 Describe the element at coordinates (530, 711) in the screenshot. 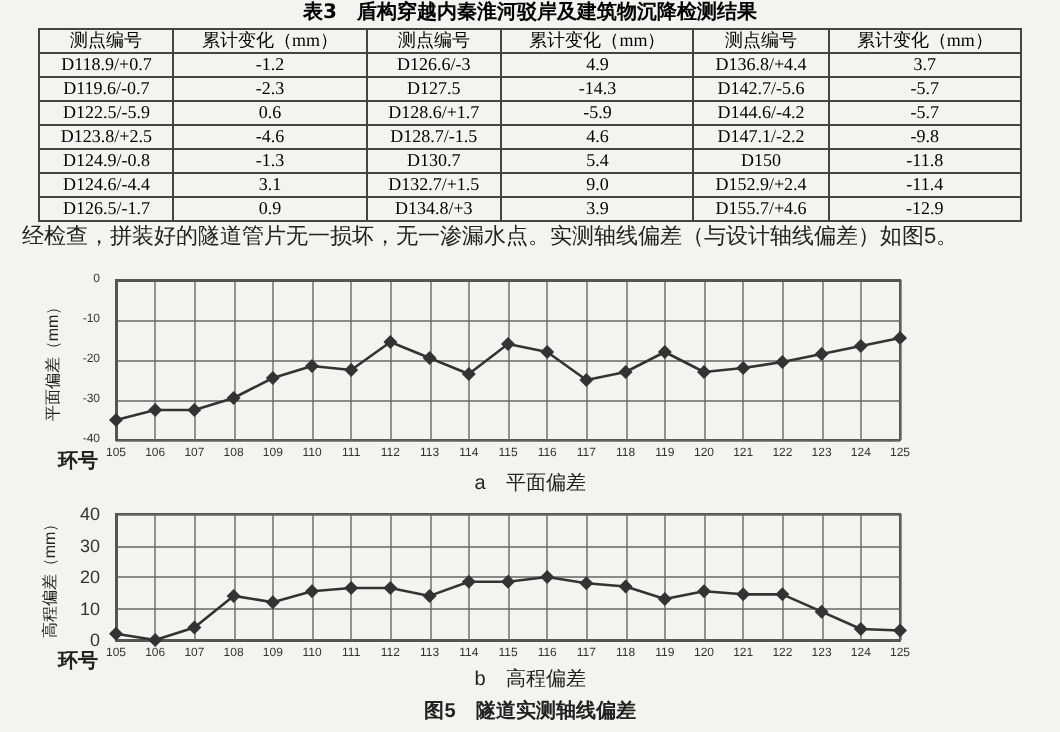

I see `caption: 图5 隧道实测轴线偏差` at that location.